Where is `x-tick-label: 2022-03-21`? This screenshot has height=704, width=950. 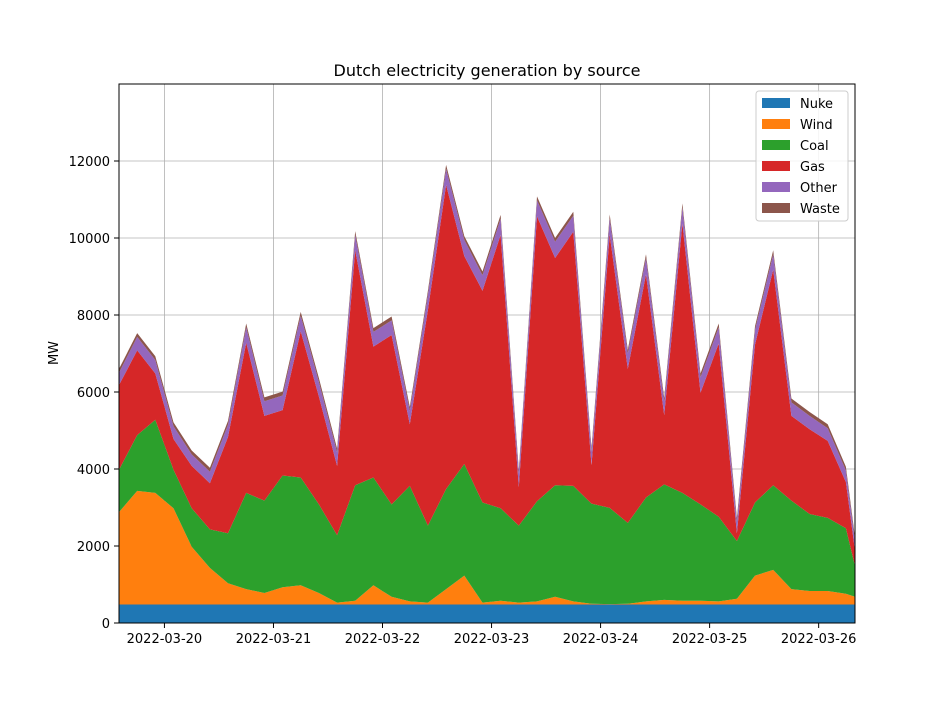 x-tick-label: 2022-03-21 is located at coordinates (274, 639).